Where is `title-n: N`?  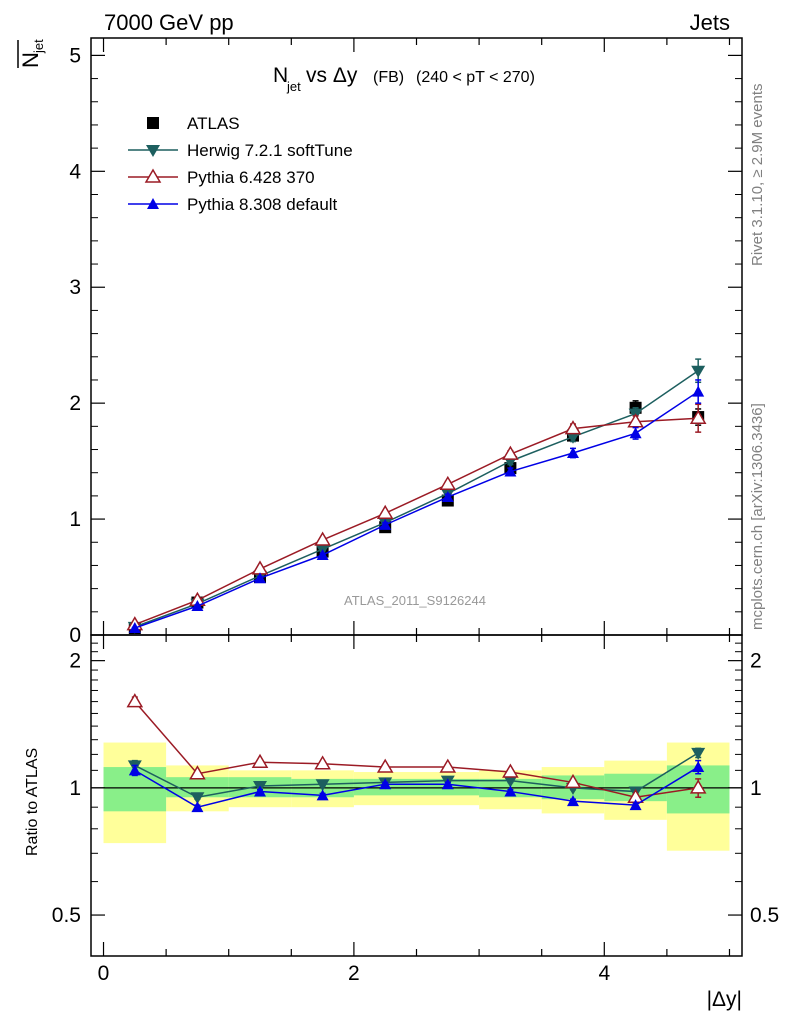 title-n: N is located at coordinates (280, 75).